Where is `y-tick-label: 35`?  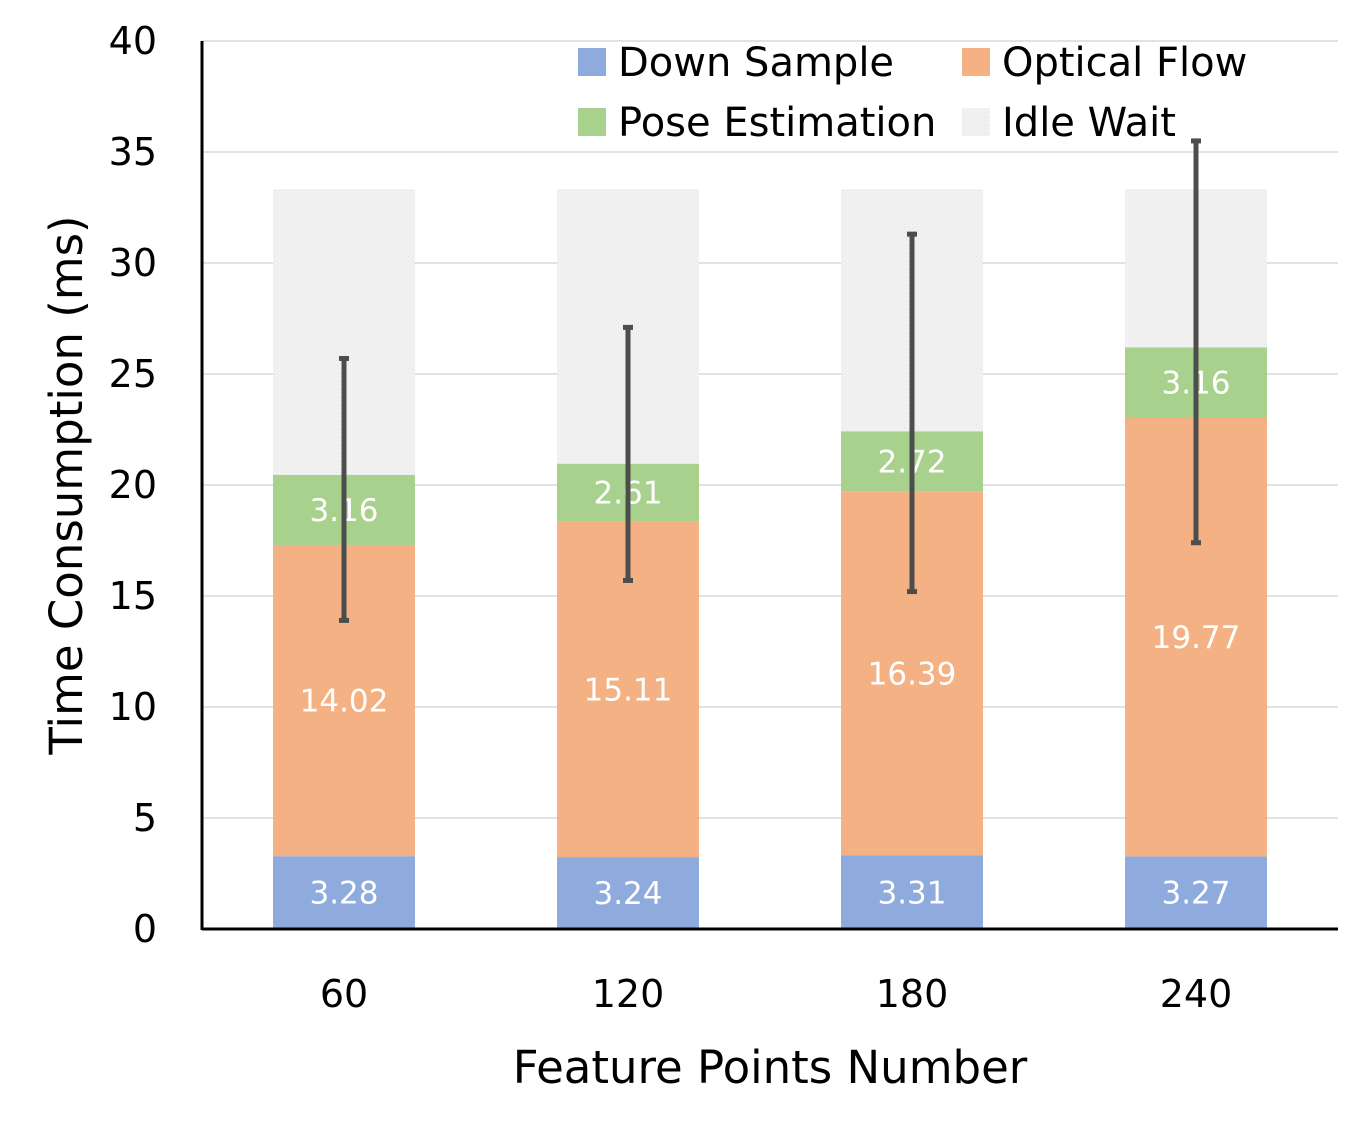
y-tick-label: 35 is located at coordinates (133, 152).